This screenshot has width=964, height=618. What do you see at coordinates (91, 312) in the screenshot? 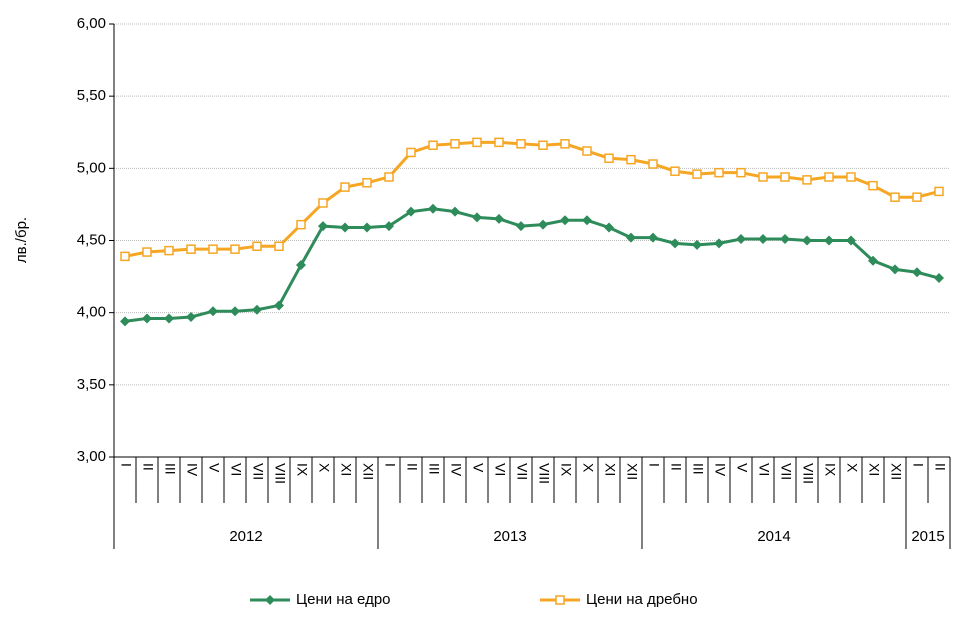
I see `y-tick-label: 4,00` at bounding box center [91, 312].